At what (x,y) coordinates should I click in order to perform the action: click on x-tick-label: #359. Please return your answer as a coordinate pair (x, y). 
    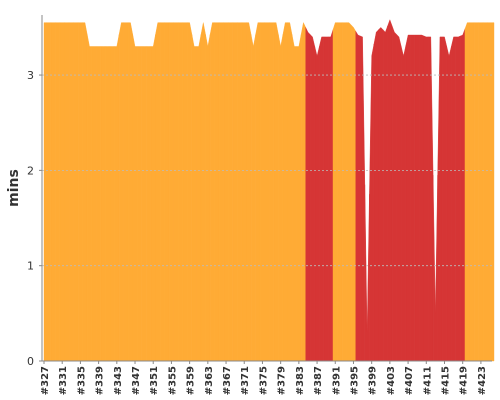
    Looking at the image, I should click on (191, 380).